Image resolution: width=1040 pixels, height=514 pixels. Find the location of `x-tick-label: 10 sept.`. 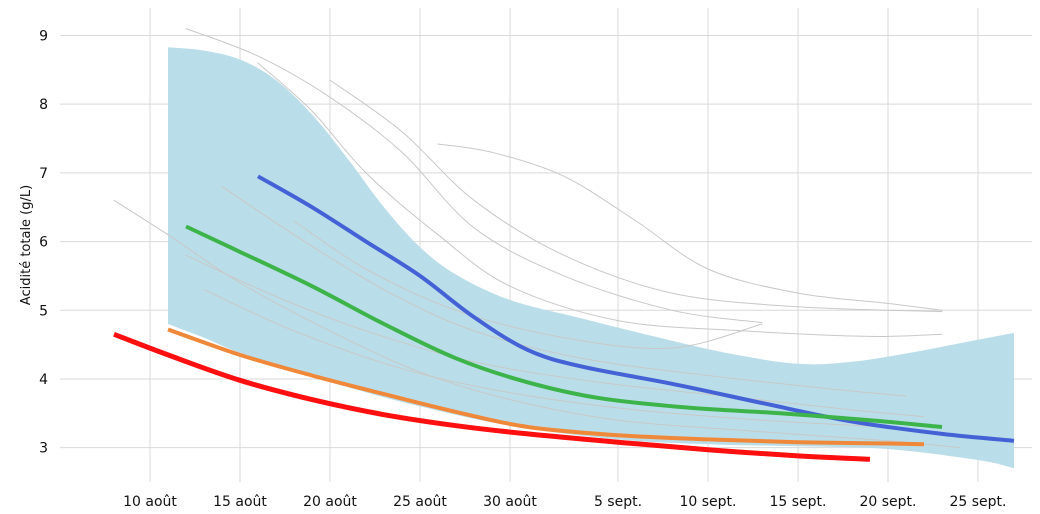

x-tick-label: 10 sept. is located at coordinates (708, 502).